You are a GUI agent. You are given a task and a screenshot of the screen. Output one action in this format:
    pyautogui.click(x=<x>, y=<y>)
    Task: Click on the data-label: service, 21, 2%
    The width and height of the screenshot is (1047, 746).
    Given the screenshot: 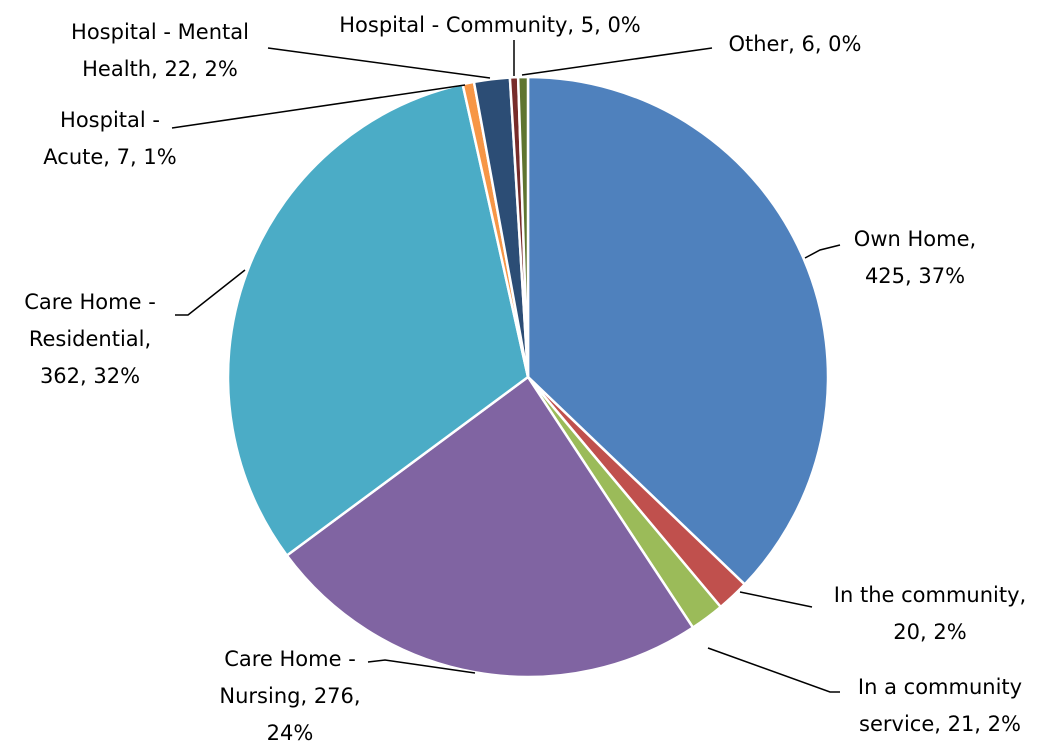 What is the action you would take?
    pyautogui.click(x=940, y=724)
    